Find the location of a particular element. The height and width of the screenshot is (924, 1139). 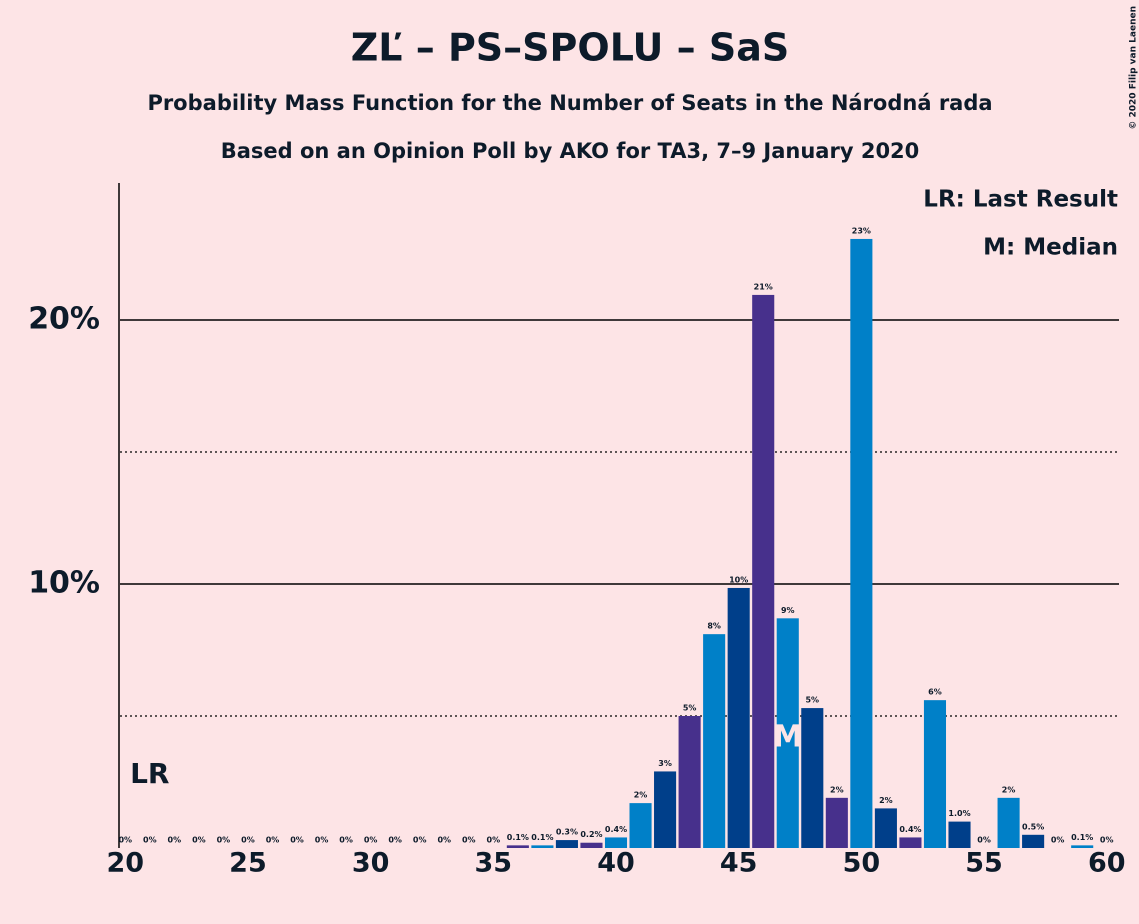

x-tick-label: 55 is located at coordinates (984, 863).